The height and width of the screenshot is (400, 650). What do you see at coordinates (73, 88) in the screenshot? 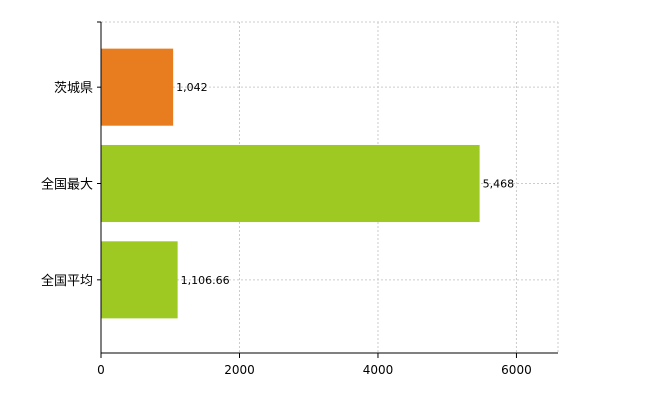
I see `category-label: 茨城県` at bounding box center [73, 88].